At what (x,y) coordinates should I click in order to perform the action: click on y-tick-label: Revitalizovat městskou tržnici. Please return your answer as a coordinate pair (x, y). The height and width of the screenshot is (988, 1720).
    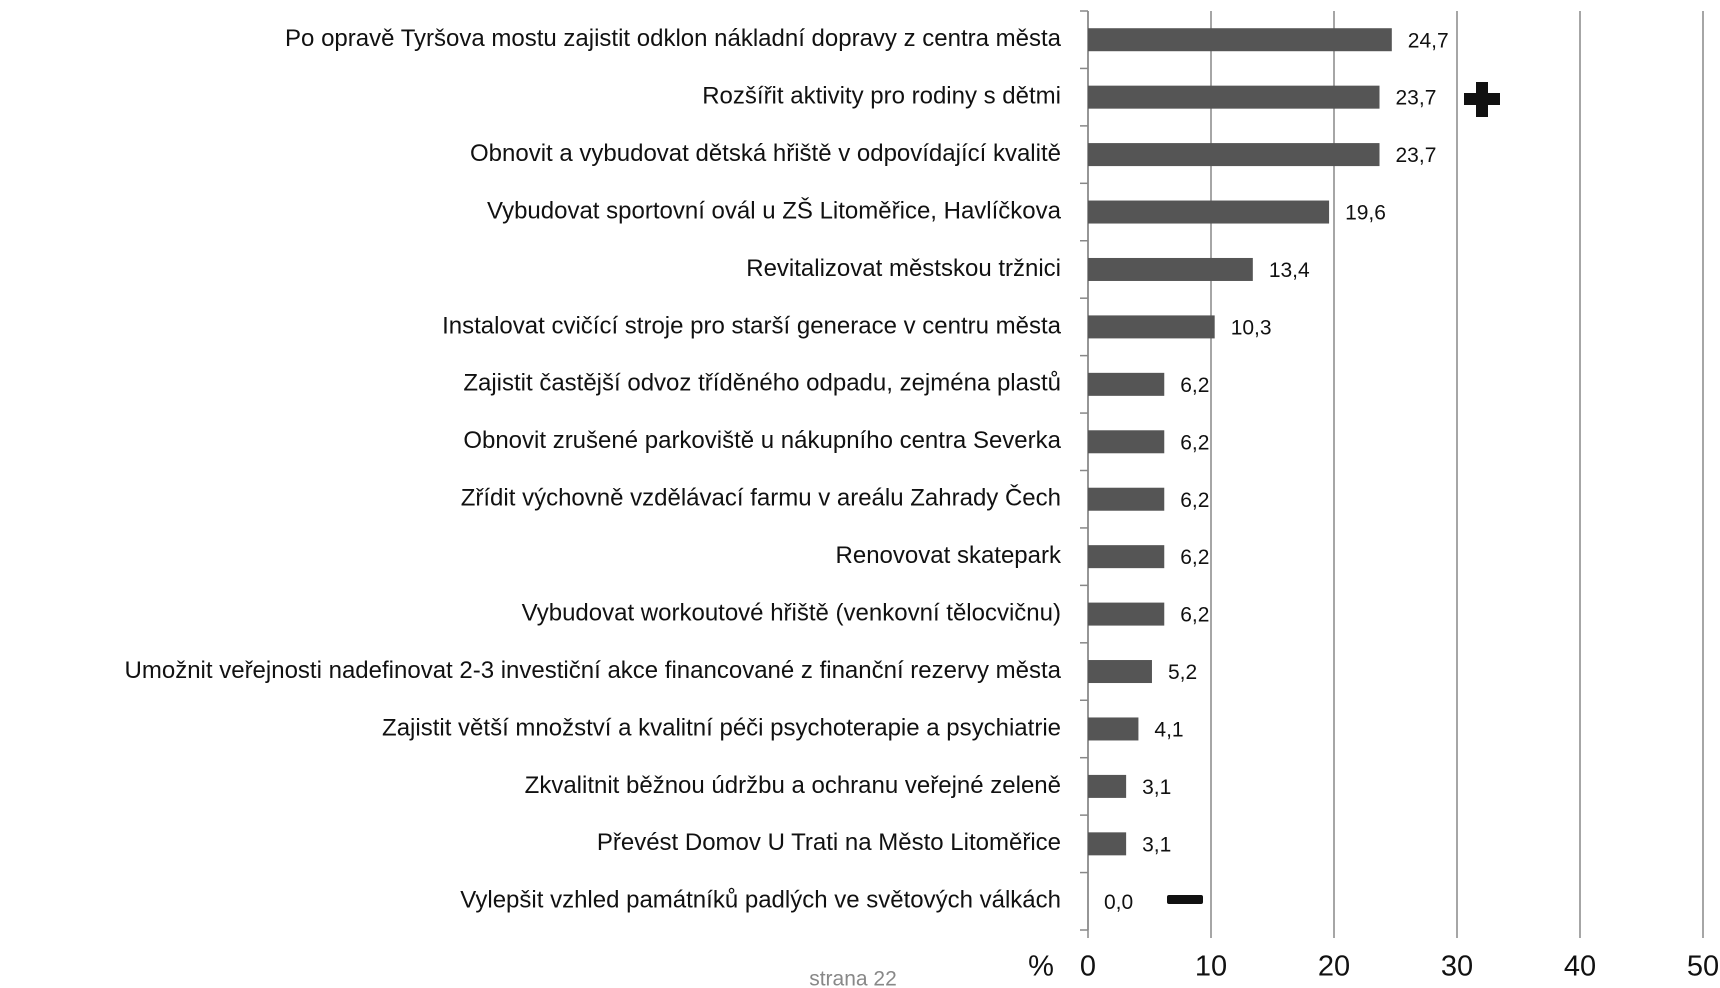
    Looking at the image, I should click on (903, 268).